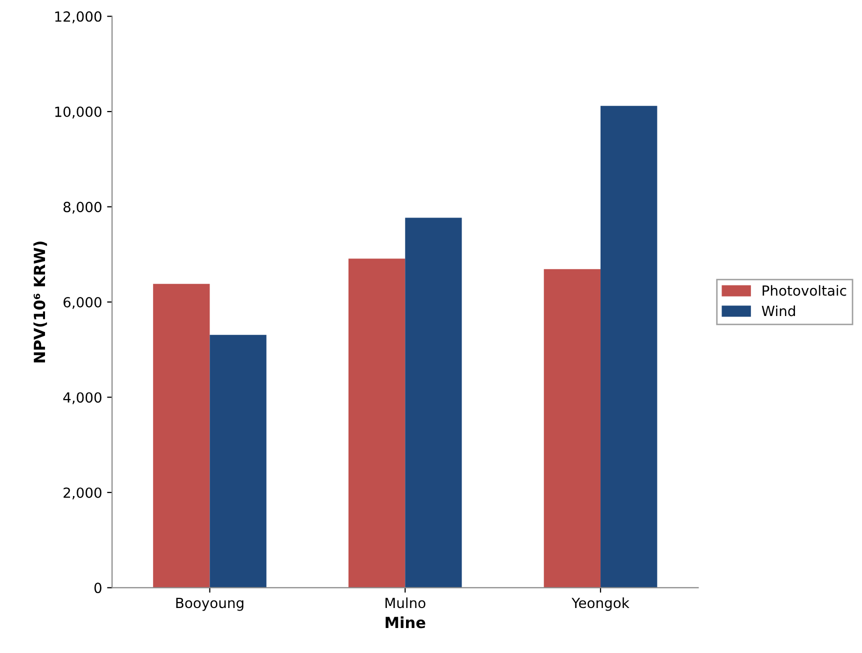 The height and width of the screenshot is (653, 862). Describe the element at coordinates (78, 112) in the screenshot. I see `y-tick-label: 10,000` at that location.